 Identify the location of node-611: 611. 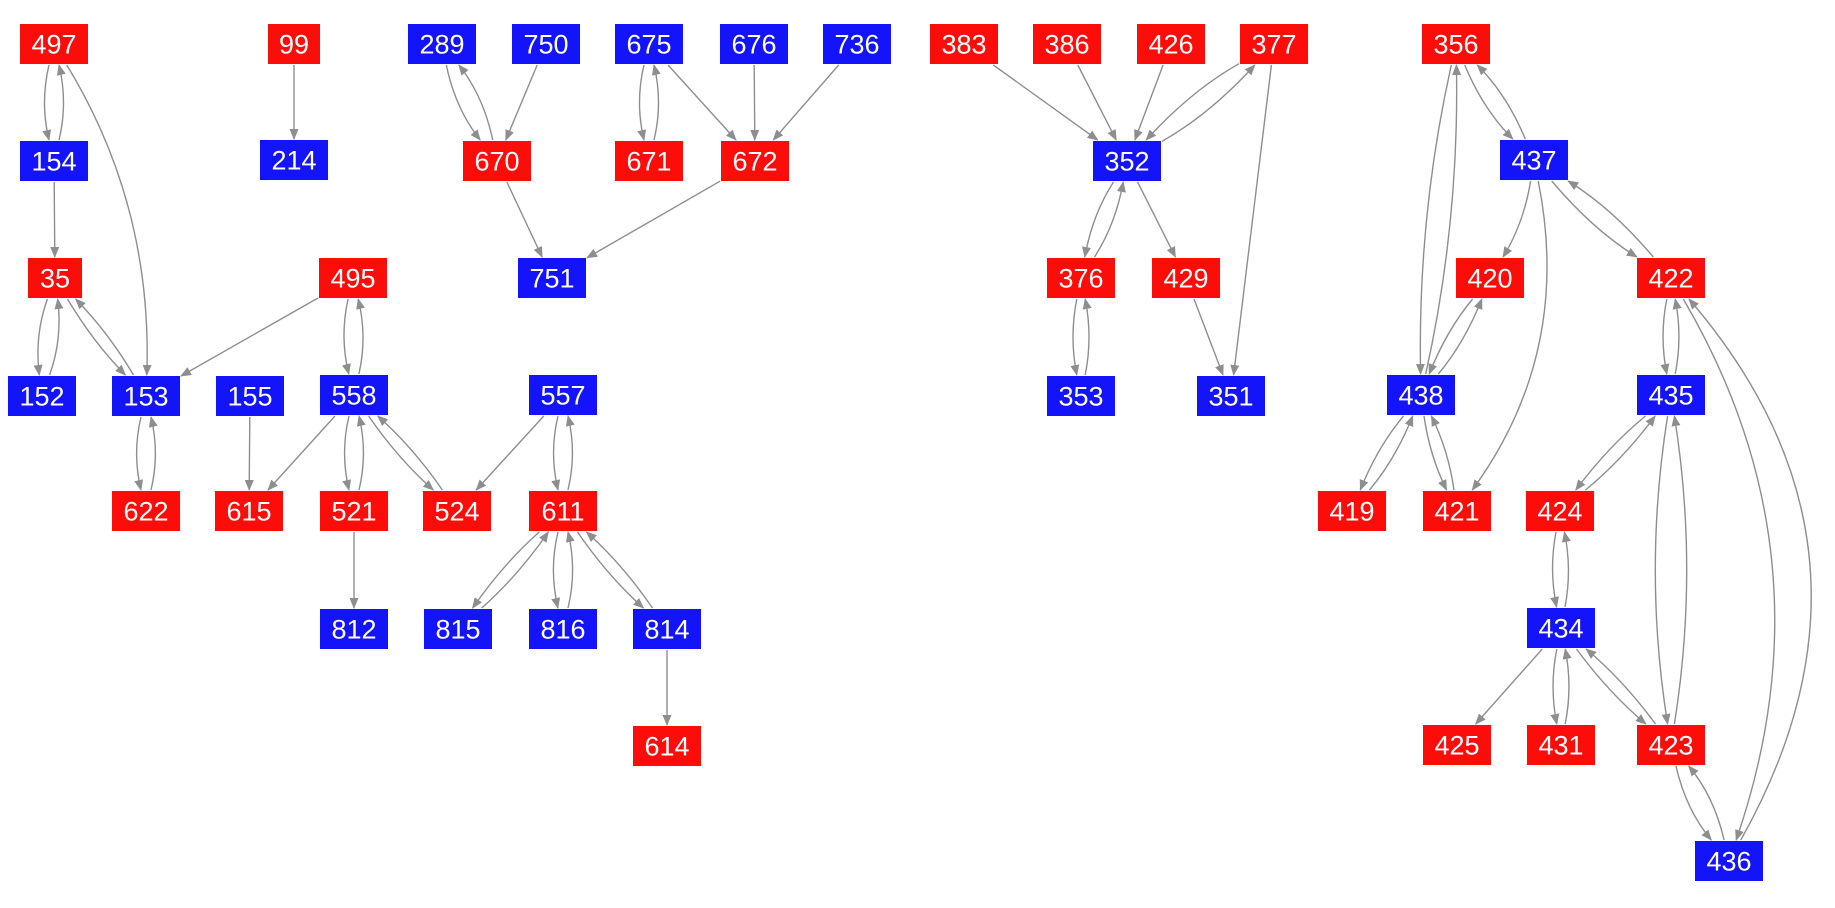
(563, 511).